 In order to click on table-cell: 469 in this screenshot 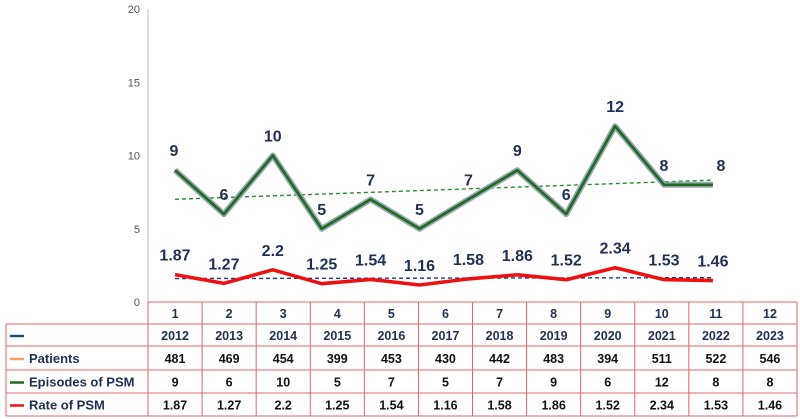, I will do `click(229, 359)`.